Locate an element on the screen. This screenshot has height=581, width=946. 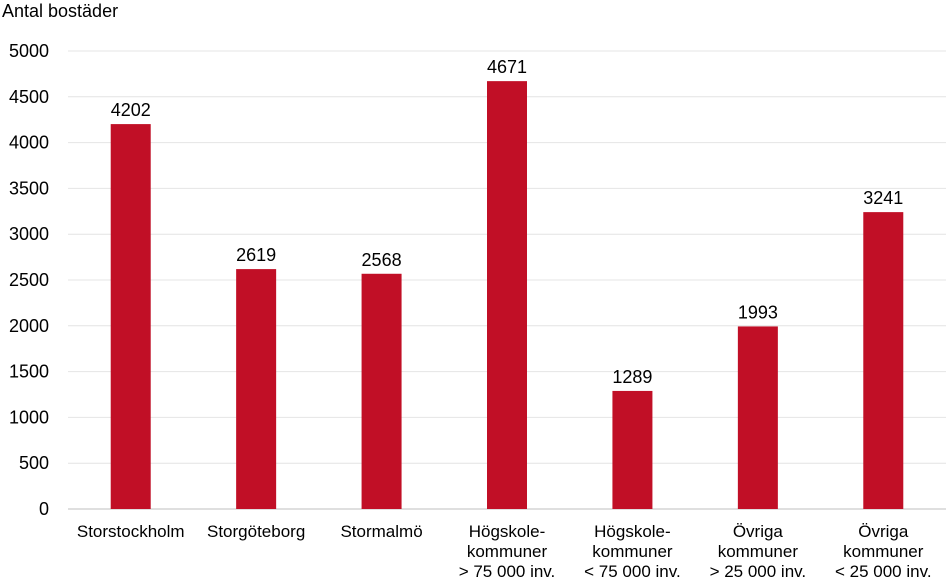
data-label: 2619 is located at coordinates (256, 255).